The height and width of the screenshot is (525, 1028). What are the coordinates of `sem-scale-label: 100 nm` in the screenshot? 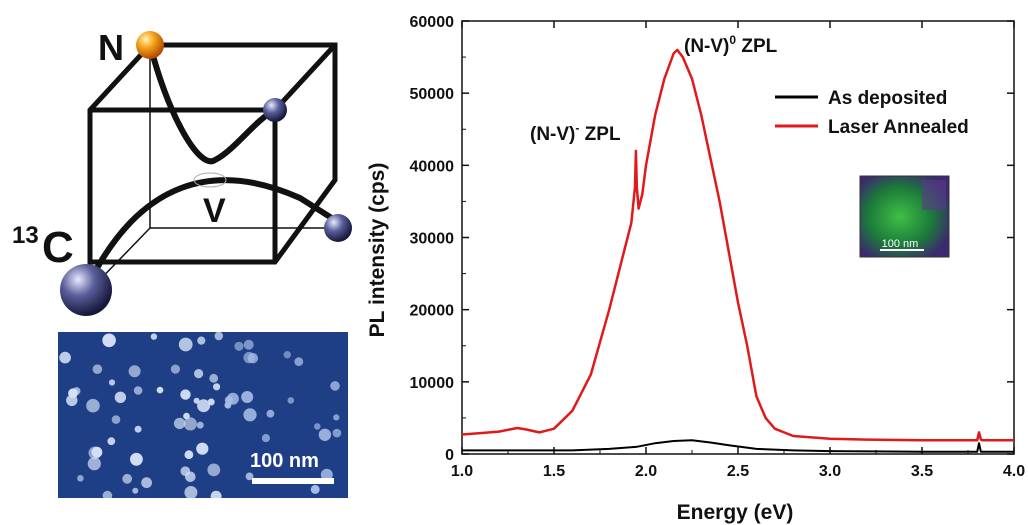 It's located at (284, 461).